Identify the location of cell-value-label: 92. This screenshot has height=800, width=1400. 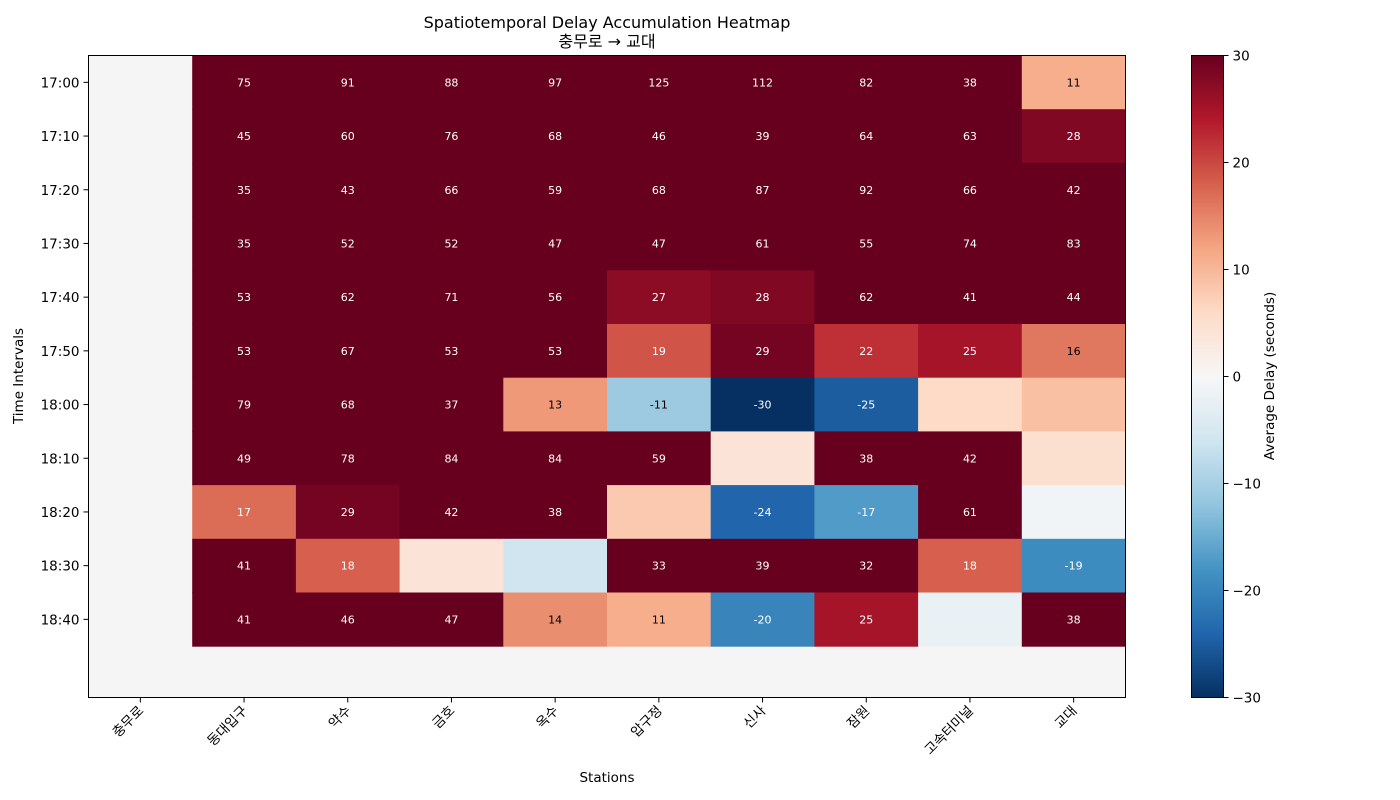
(866, 190).